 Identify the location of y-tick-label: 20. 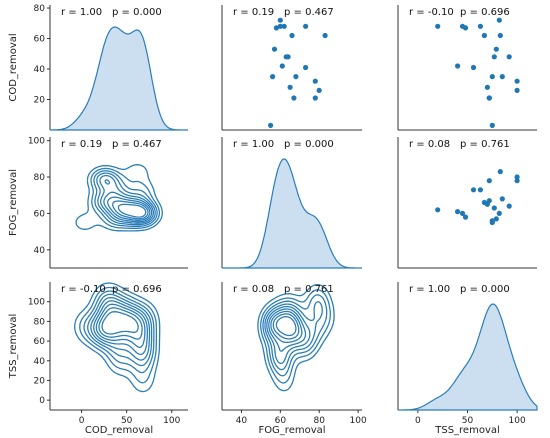
(40, 101).